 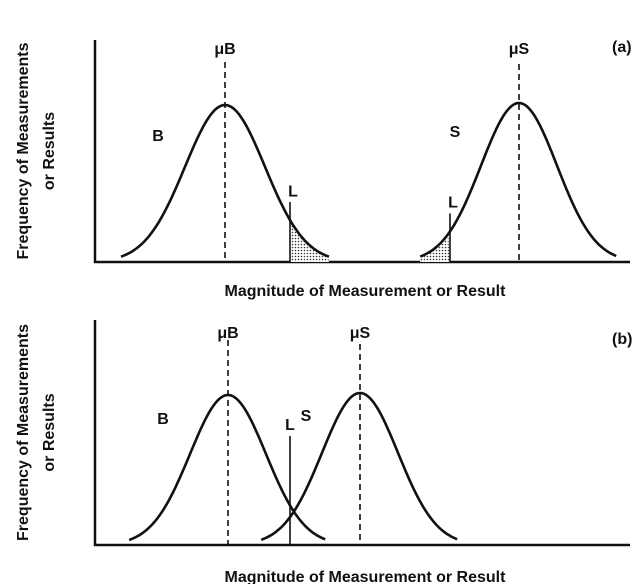 I want to click on shaded-tail, so click(x=309, y=241).